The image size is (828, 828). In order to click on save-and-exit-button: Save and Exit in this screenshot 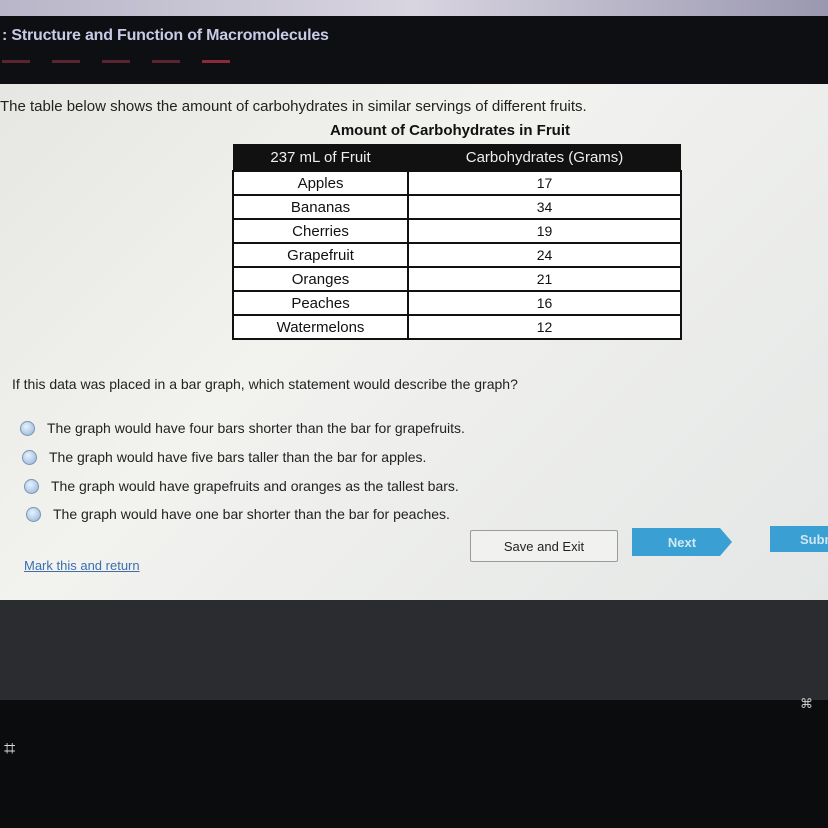, I will do `click(544, 546)`.